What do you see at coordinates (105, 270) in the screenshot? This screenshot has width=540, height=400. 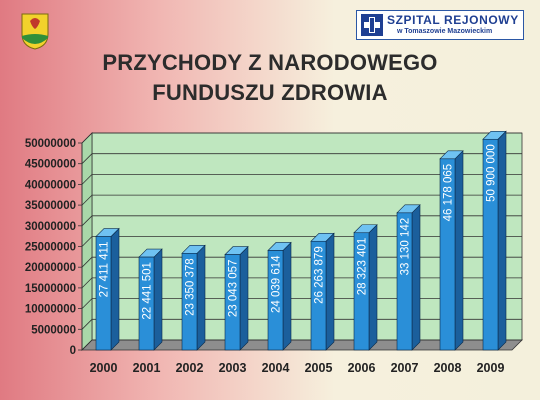 I see `bar-data-label: 27 411 411` at bounding box center [105, 270].